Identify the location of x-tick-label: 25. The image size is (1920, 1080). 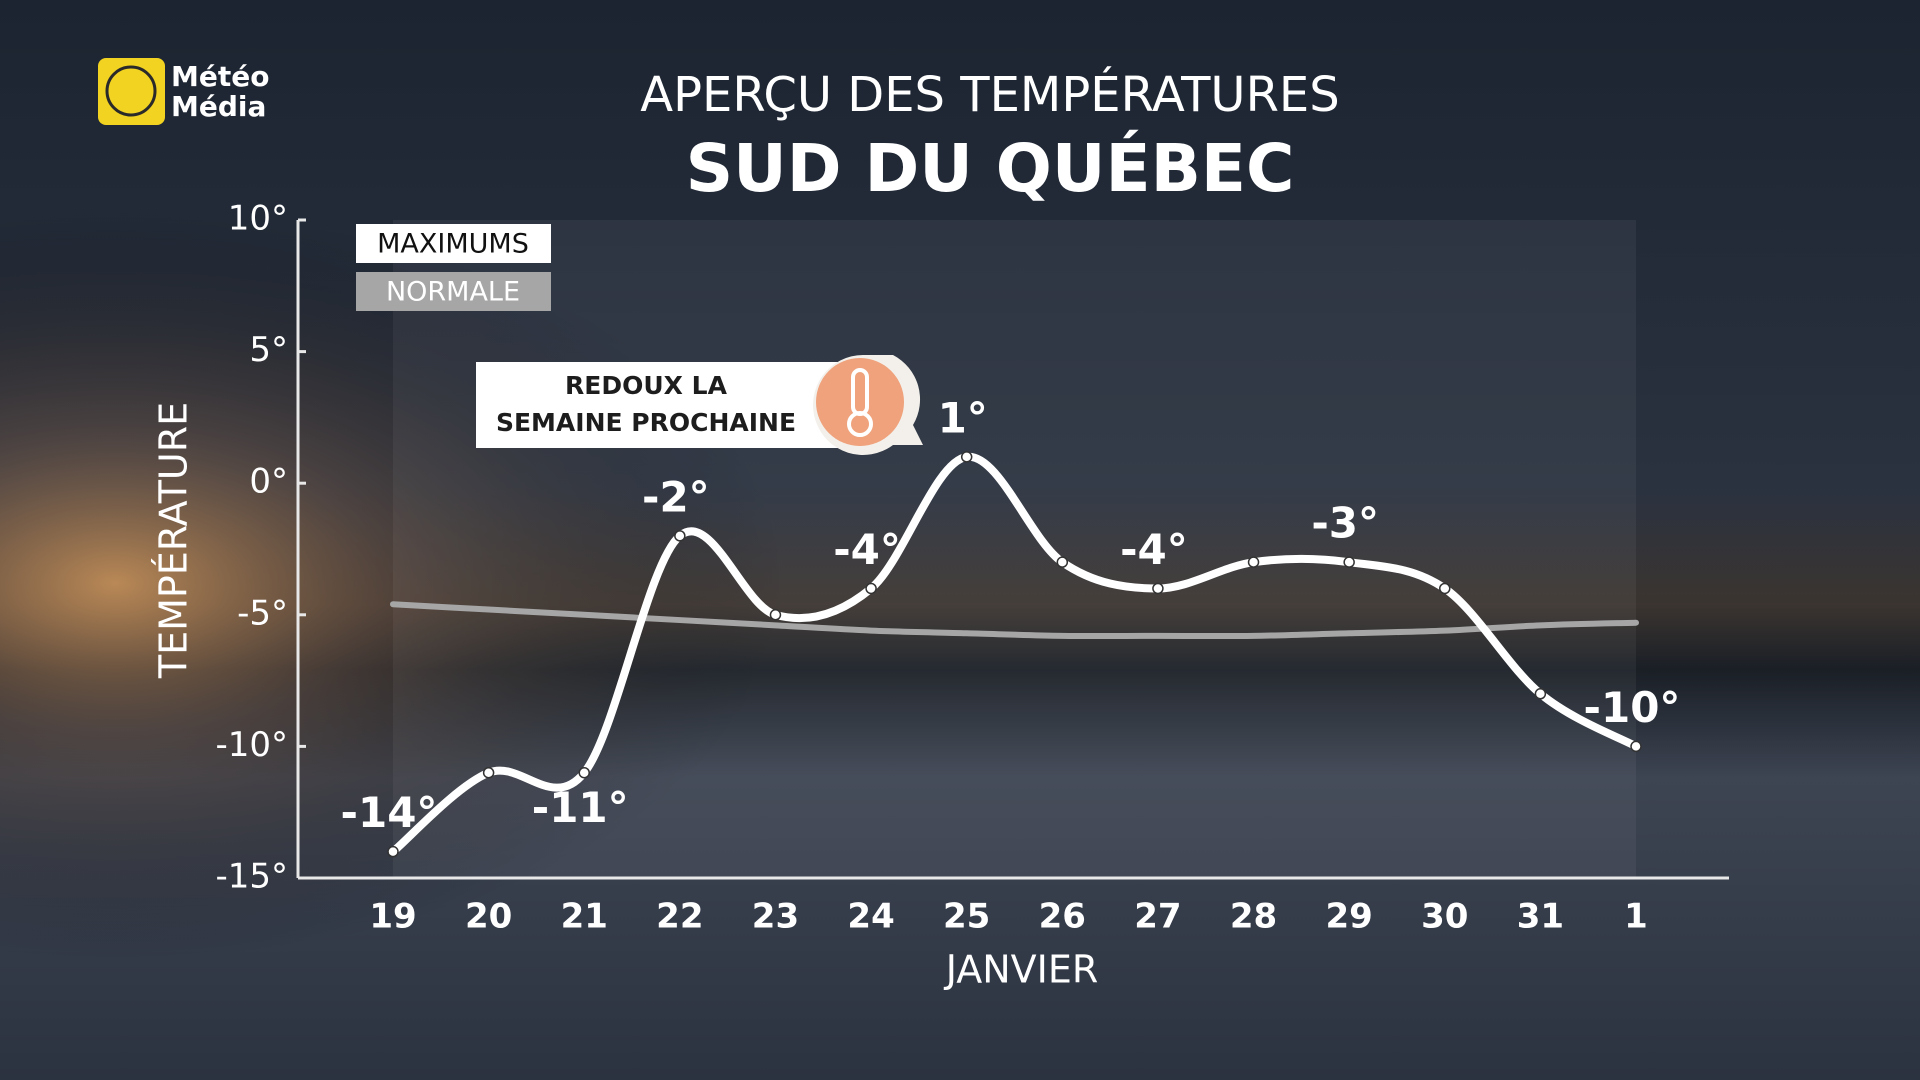
(966, 917).